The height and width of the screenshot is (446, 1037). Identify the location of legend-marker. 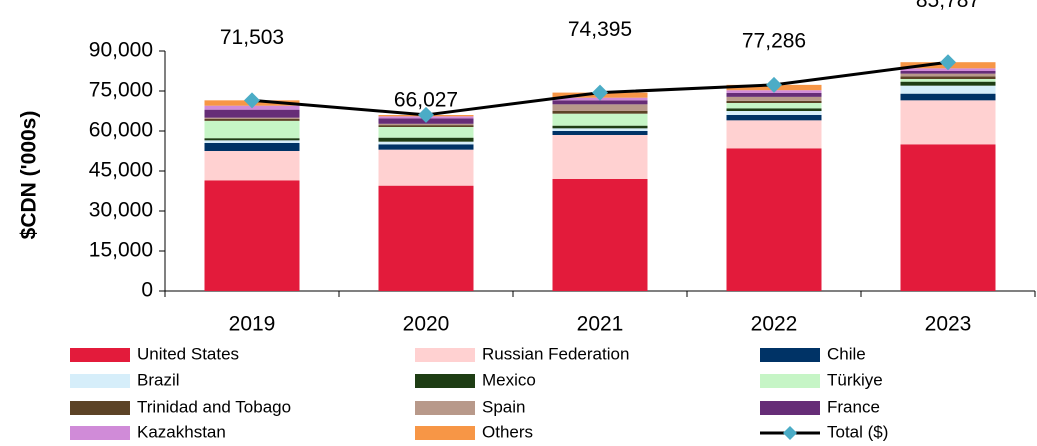
(790, 433).